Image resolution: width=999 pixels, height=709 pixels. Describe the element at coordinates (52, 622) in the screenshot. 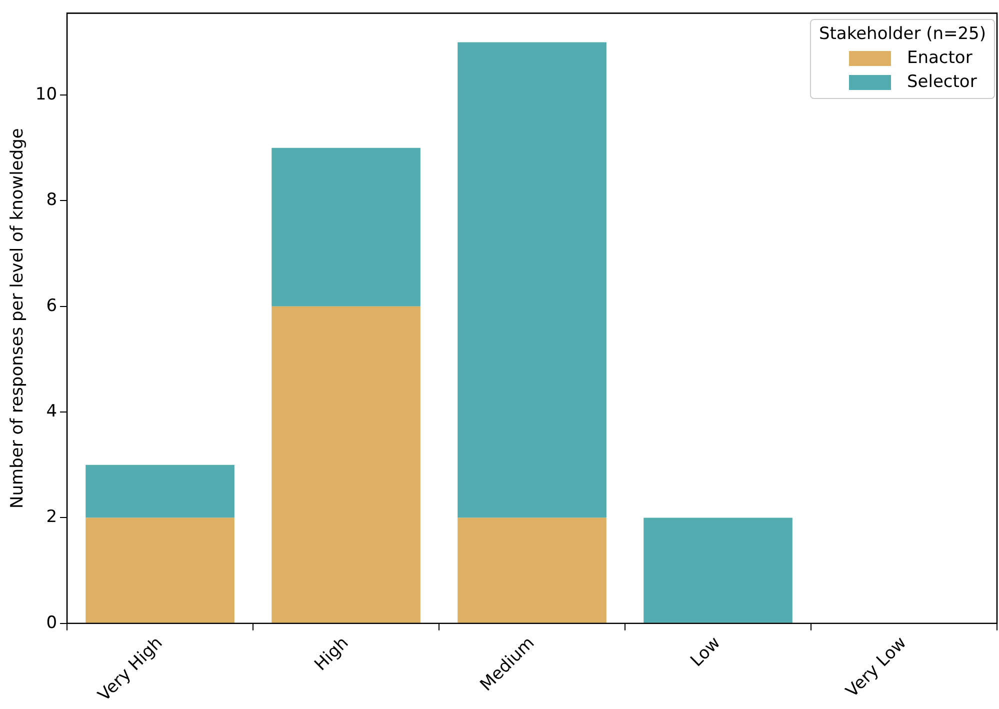

I see `y-tick-label: 0` at that location.